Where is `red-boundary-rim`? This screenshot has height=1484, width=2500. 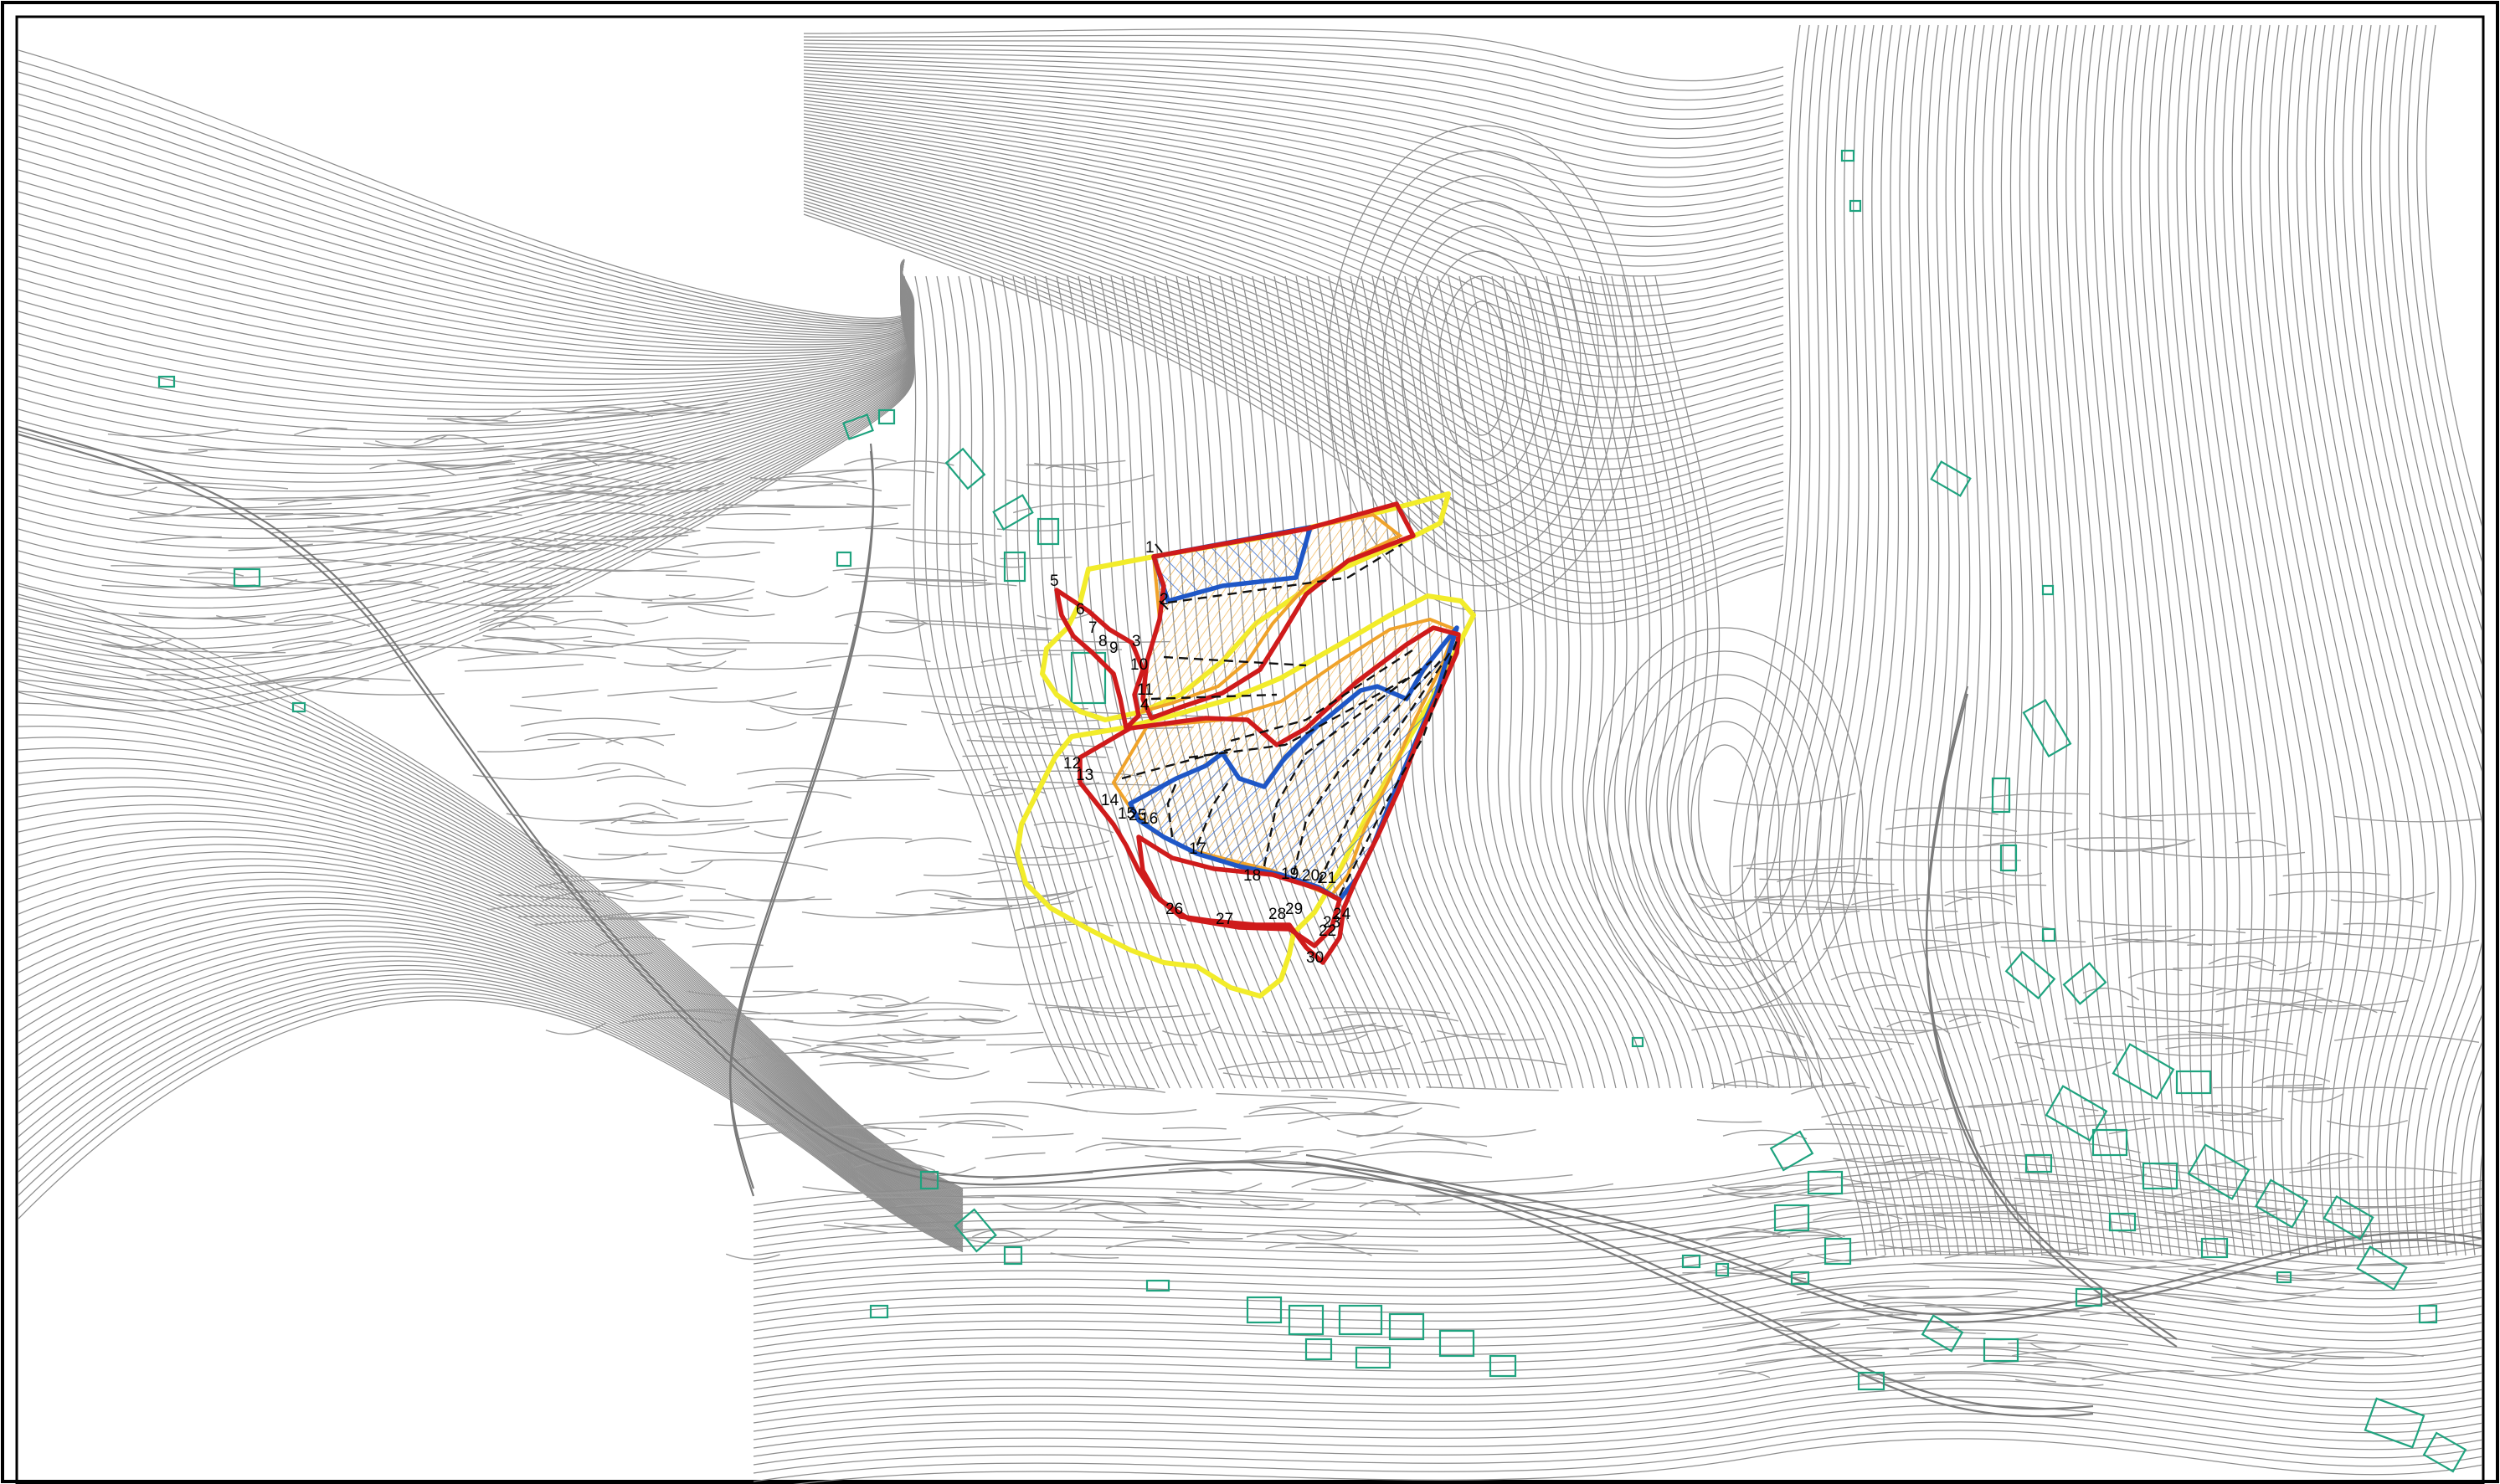
red-boundary-rim is located at coordinates (1239, 891).